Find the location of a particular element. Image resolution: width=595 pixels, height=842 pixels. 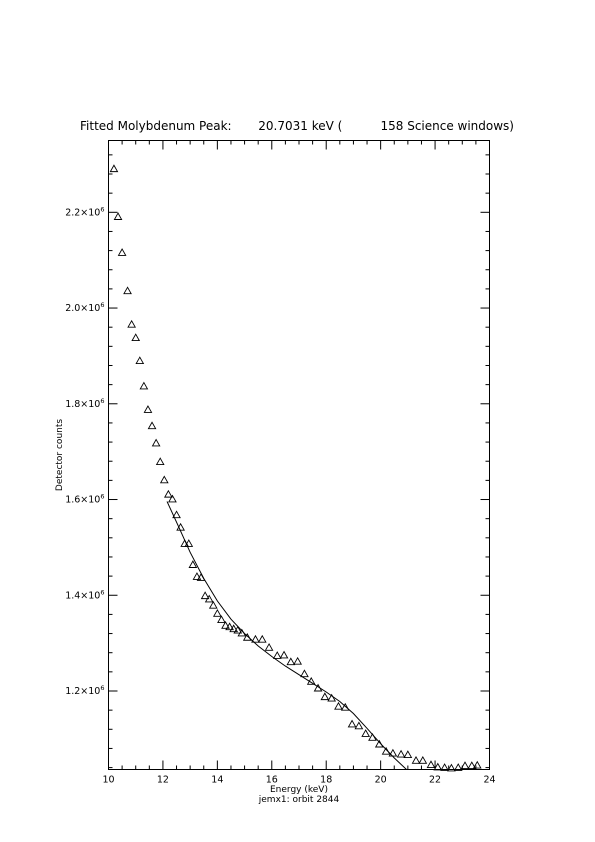

fit-curve is located at coordinates (286, 635).